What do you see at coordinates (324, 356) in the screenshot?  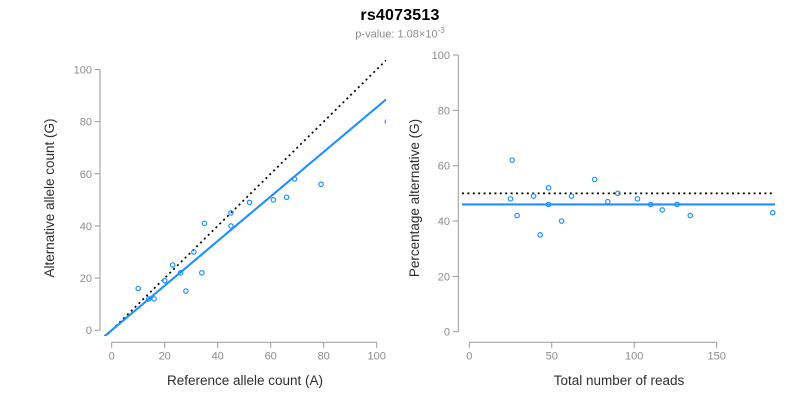 I see `x-tick-label: 80` at bounding box center [324, 356].